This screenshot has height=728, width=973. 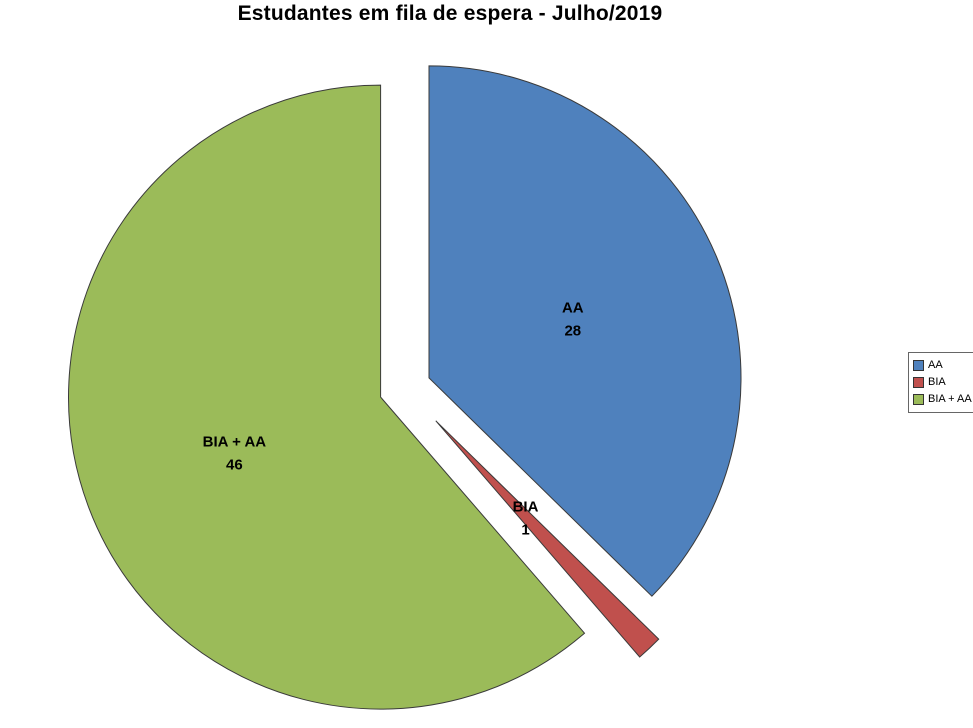 I want to click on slice-data-label-bia: BIA 1, so click(x=526, y=518).